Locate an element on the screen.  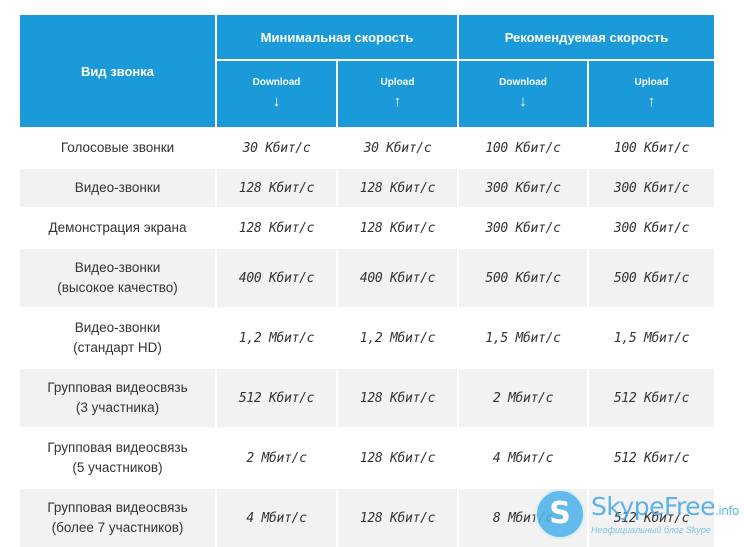
table-cell-rec-down: 100 Кбит/с is located at coordinates (523, 148).